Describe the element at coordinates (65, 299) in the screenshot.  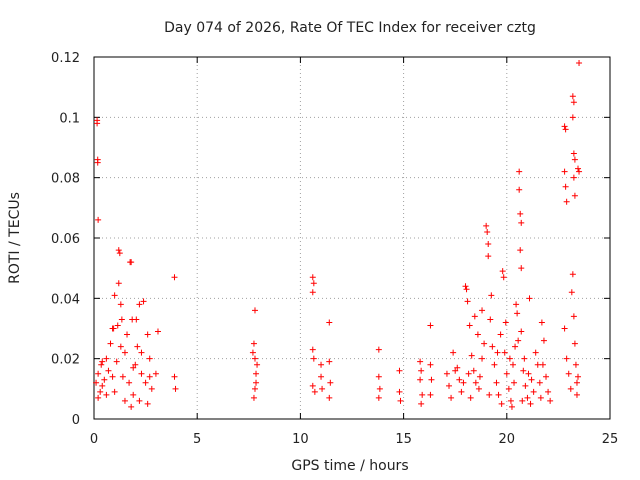
I see `y-tick-label: 0.04` at that location.